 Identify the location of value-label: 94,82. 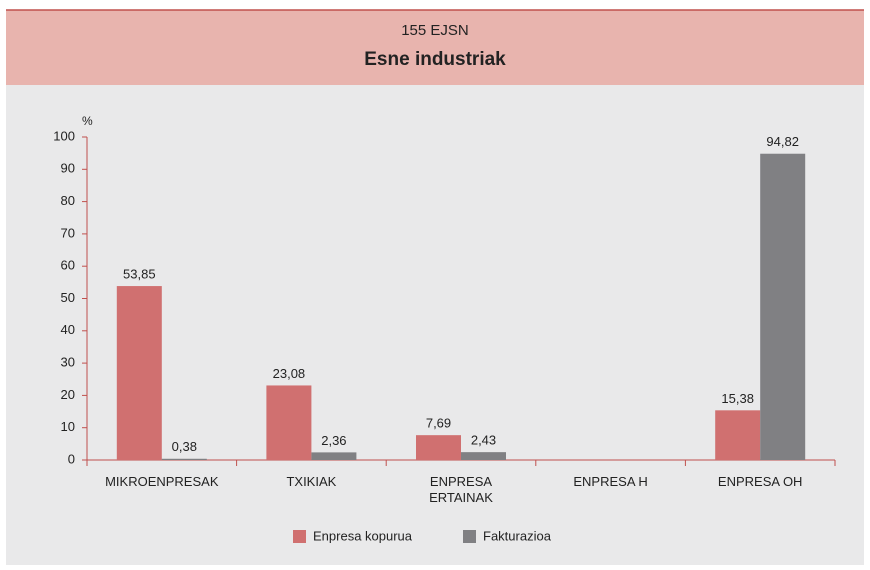
(782, 141).